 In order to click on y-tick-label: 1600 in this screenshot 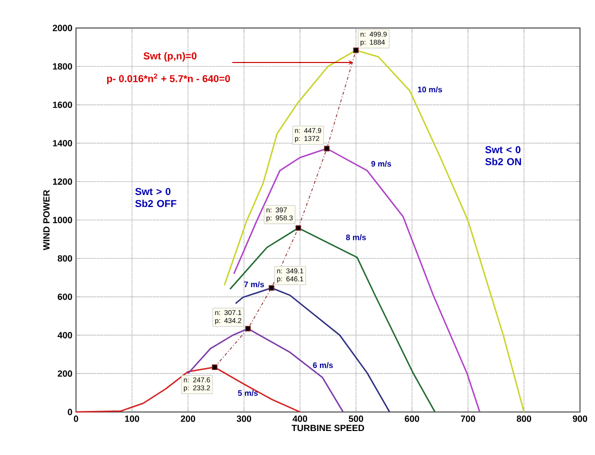, I will do `click(62, 105)`.